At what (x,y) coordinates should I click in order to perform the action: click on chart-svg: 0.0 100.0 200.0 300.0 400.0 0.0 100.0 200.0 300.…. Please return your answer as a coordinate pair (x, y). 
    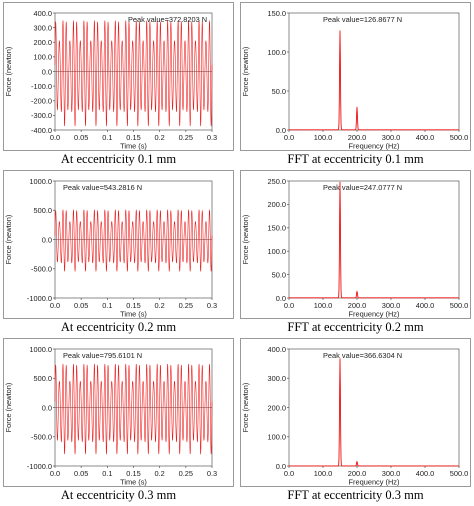
    Looking at the image, I should click on (354, 416).